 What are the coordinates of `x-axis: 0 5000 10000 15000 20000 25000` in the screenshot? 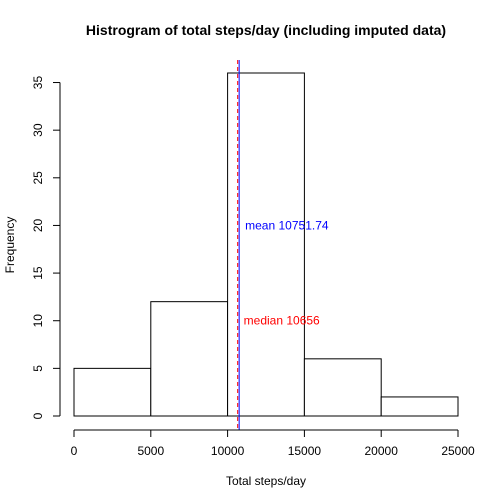 It's located at (273, 443).